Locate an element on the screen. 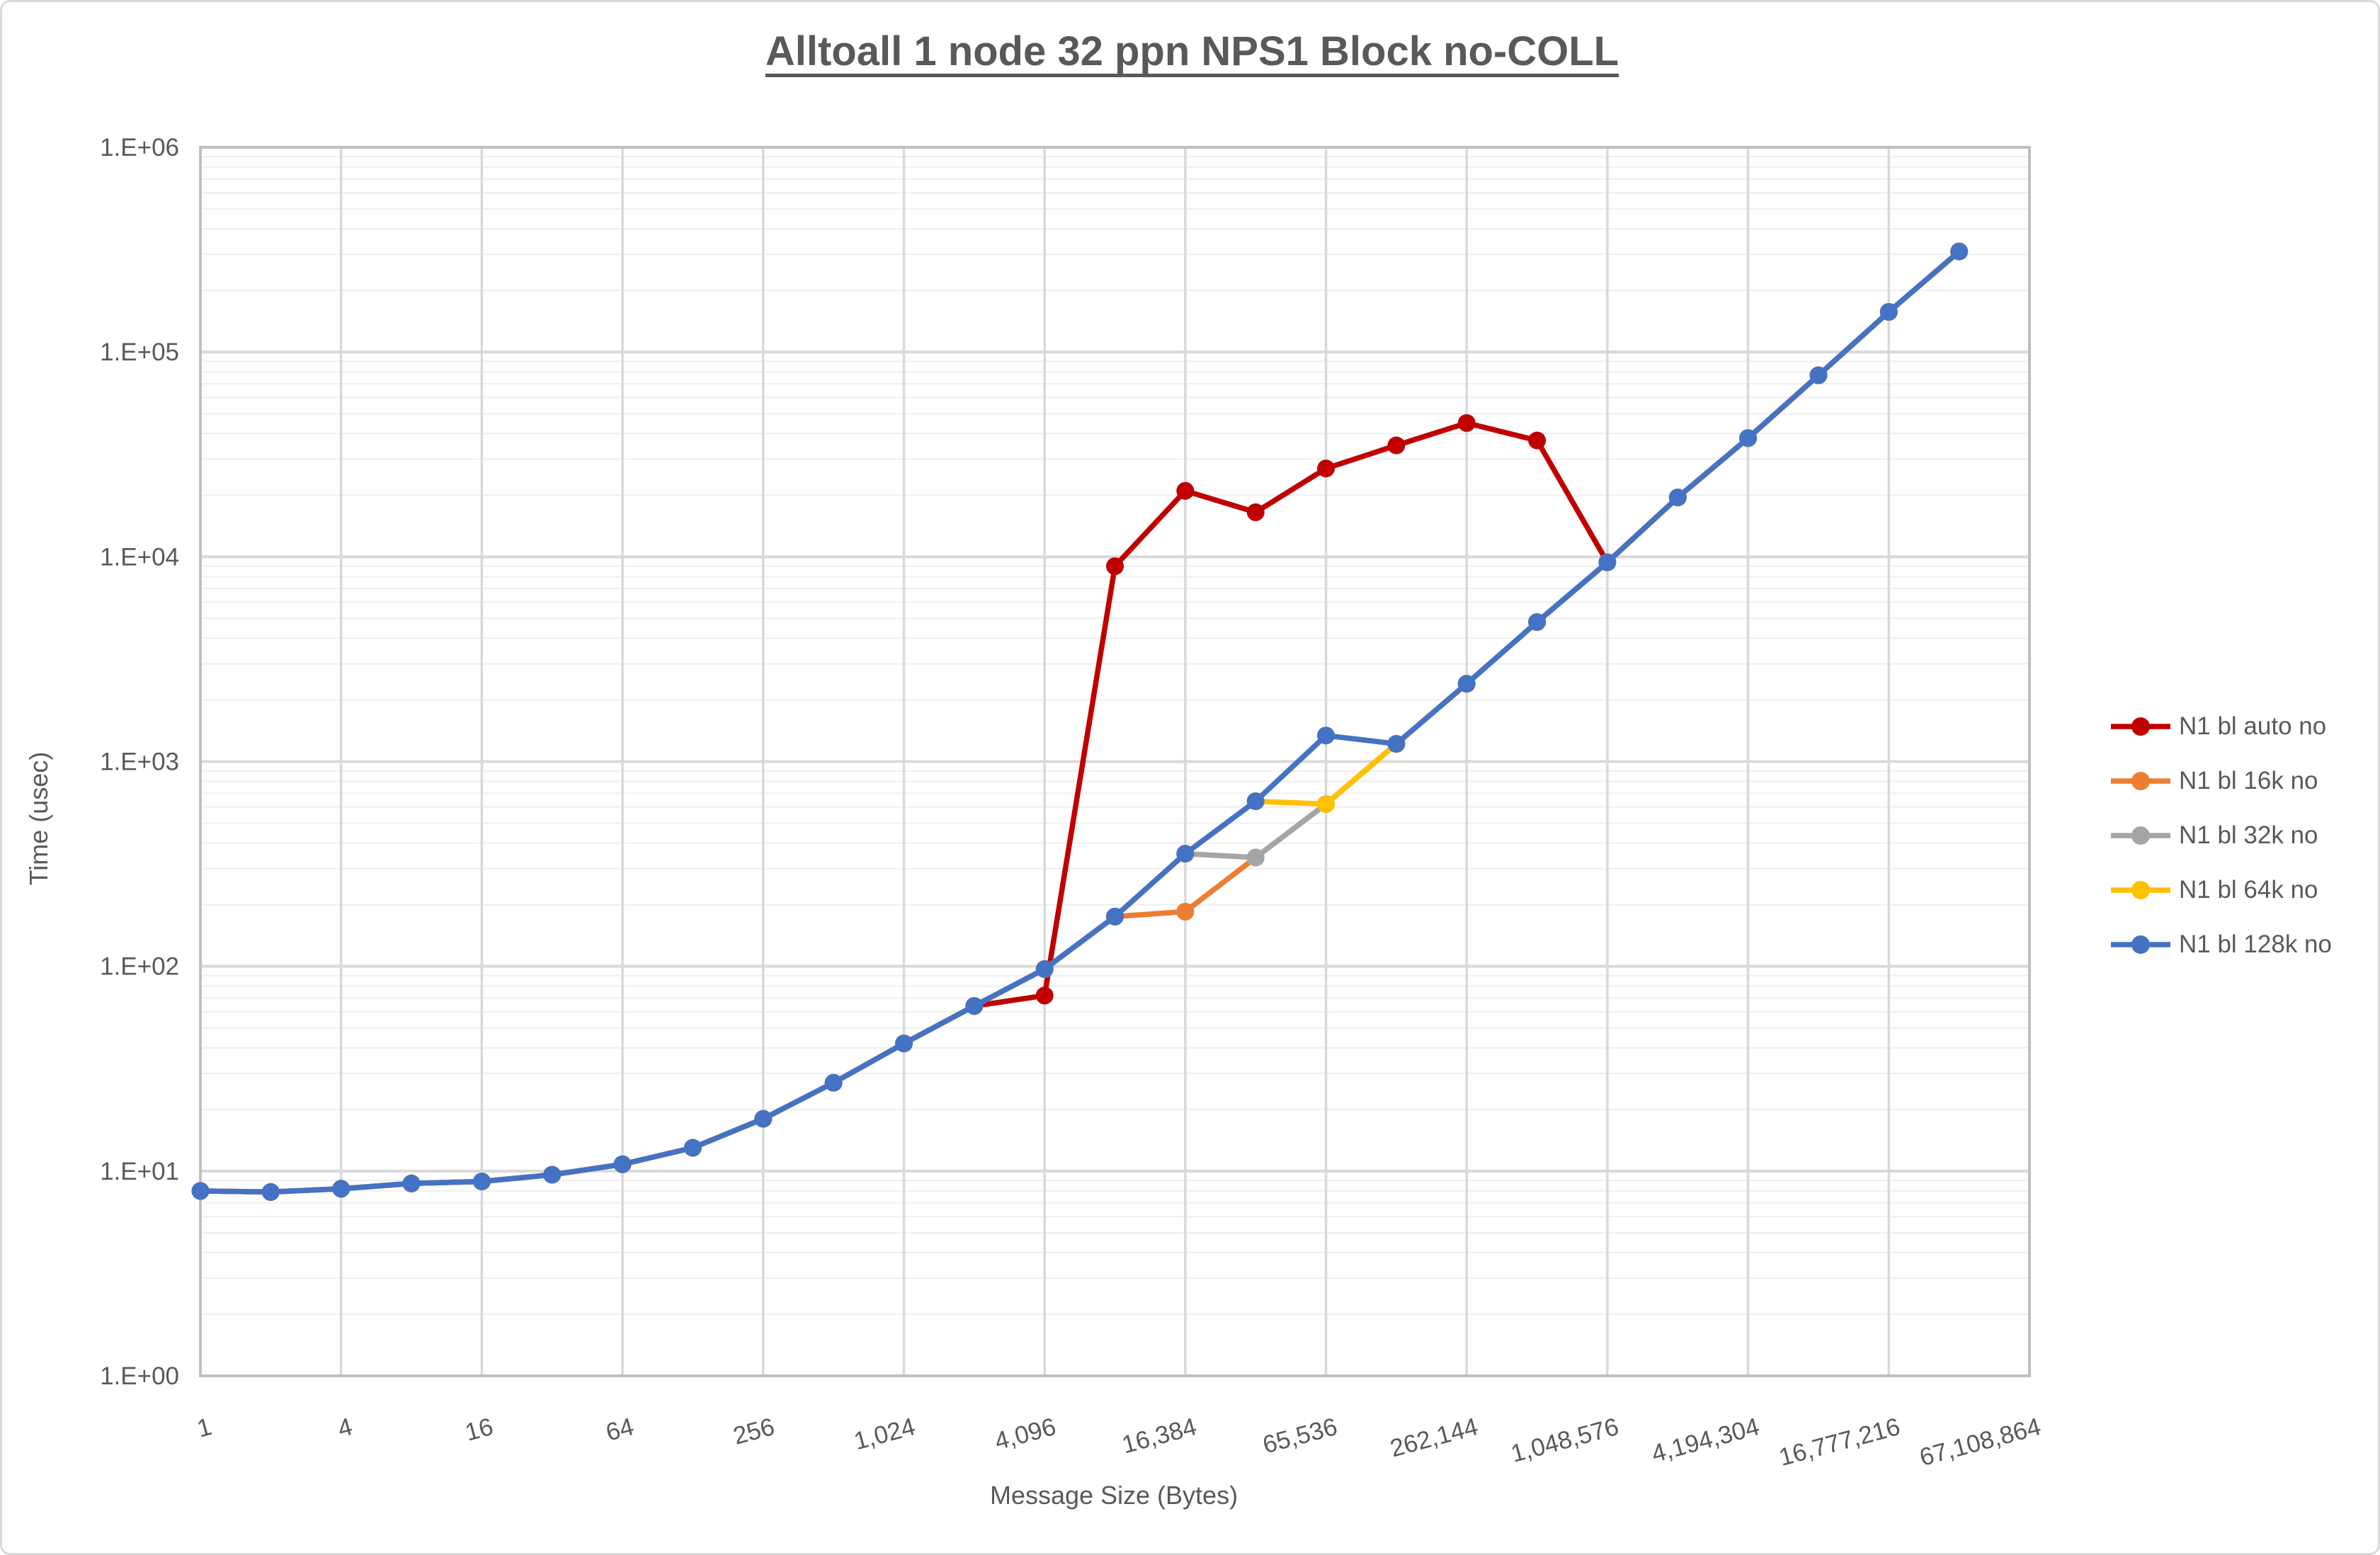 The width and height of the screenshot is (2380, 1555). legend-label: N1 bl auto no is located at coordinates (2253, 726).